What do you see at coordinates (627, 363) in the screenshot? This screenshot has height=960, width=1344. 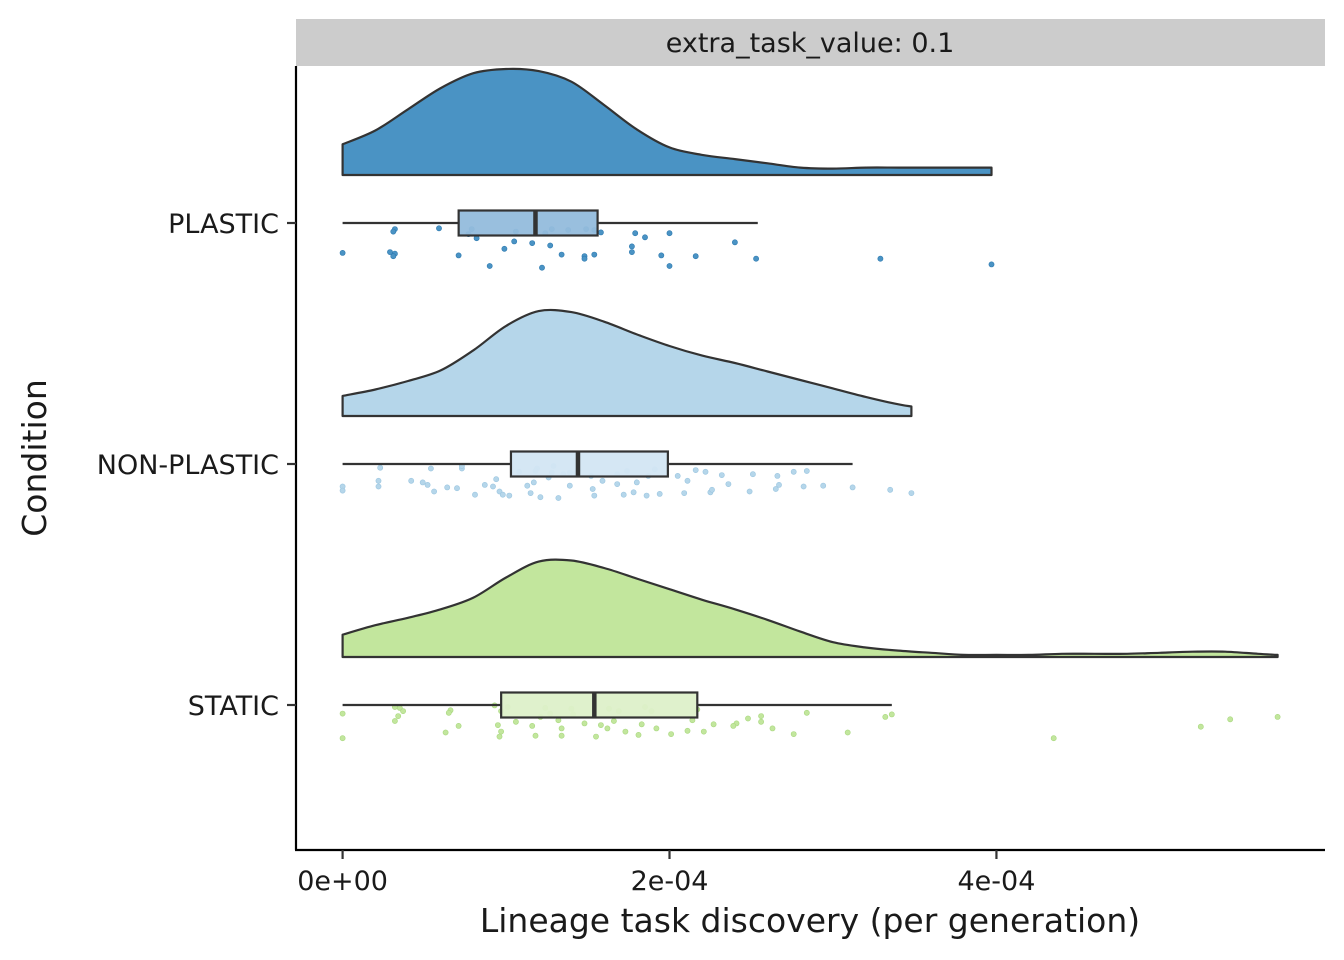 I see `density-cloud-non-plastic` at bounding box center [627, 363].